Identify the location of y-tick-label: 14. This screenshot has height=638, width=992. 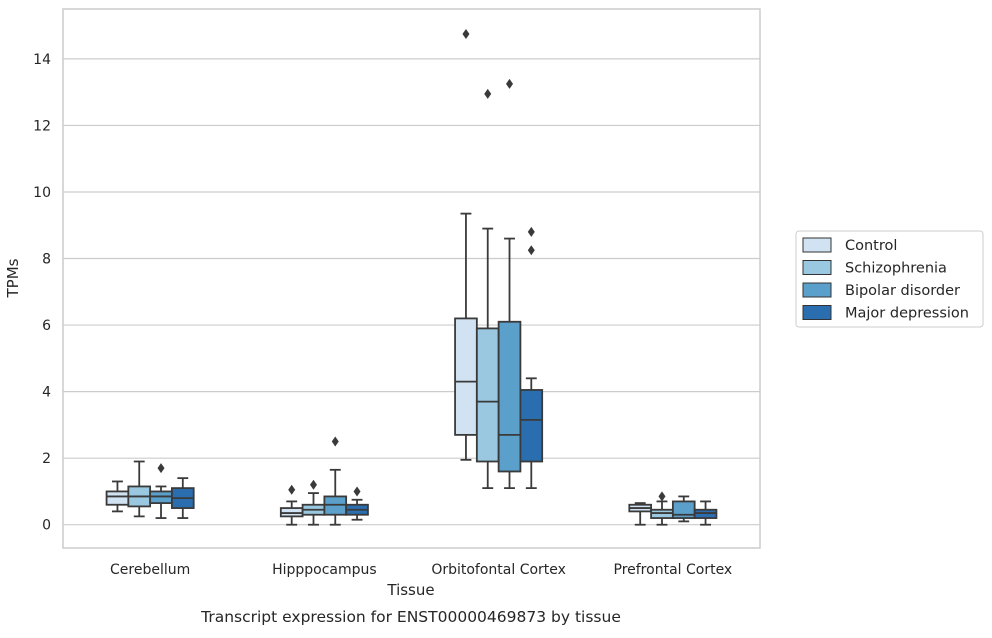
(42, 60).